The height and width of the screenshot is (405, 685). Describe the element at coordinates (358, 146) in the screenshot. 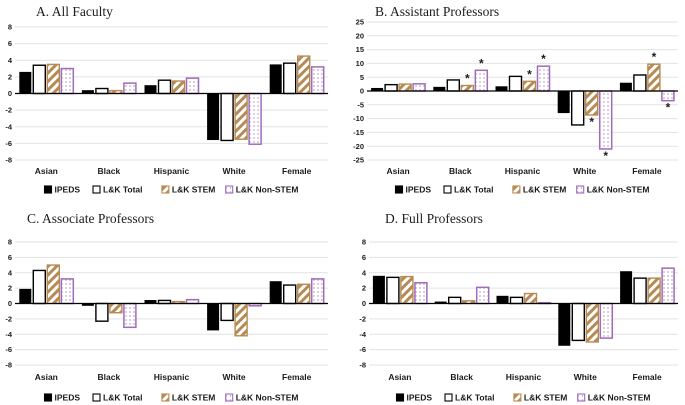

I see `y-tick-label: -20` at that location.